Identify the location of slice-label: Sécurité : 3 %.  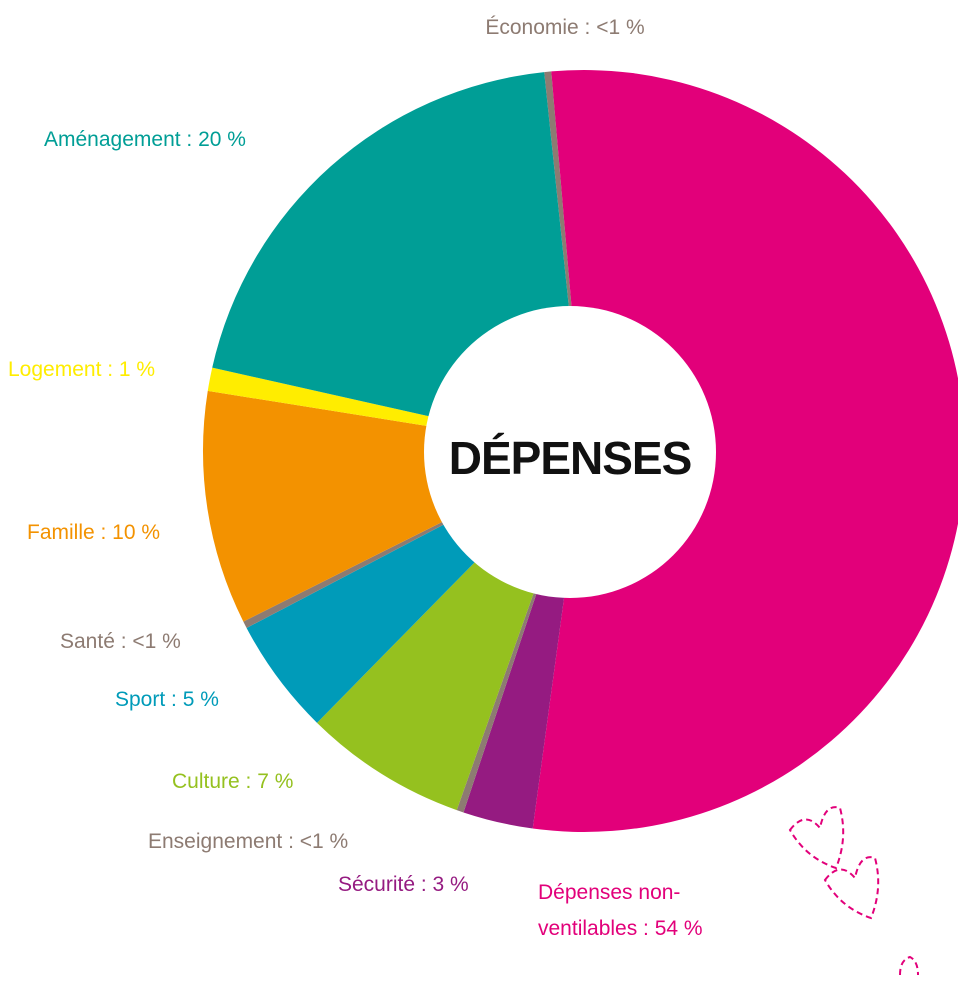
(403, 884).